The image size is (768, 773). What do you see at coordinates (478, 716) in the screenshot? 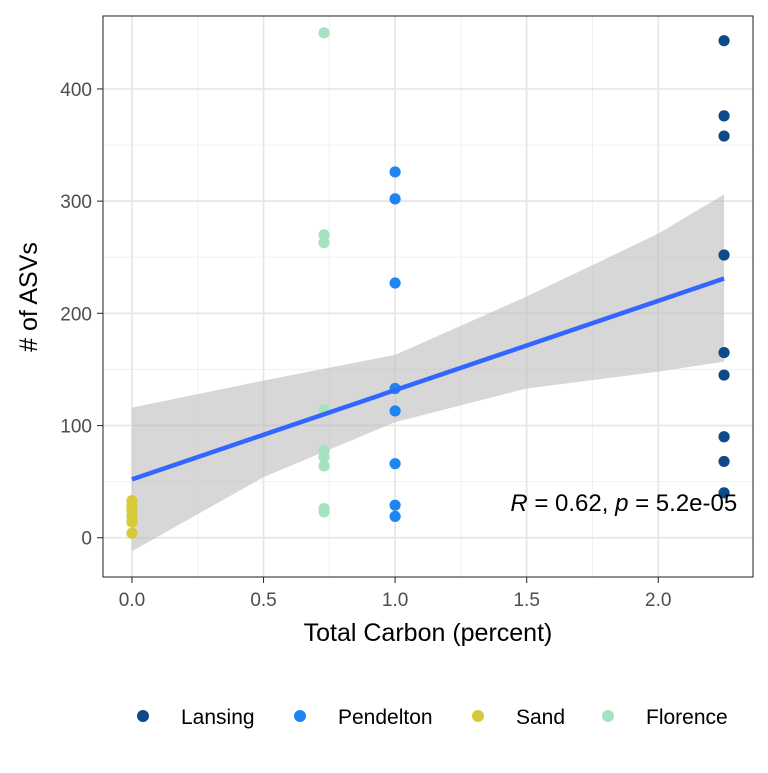
I see `legend-key-sand` at bounding box center [478, 716].